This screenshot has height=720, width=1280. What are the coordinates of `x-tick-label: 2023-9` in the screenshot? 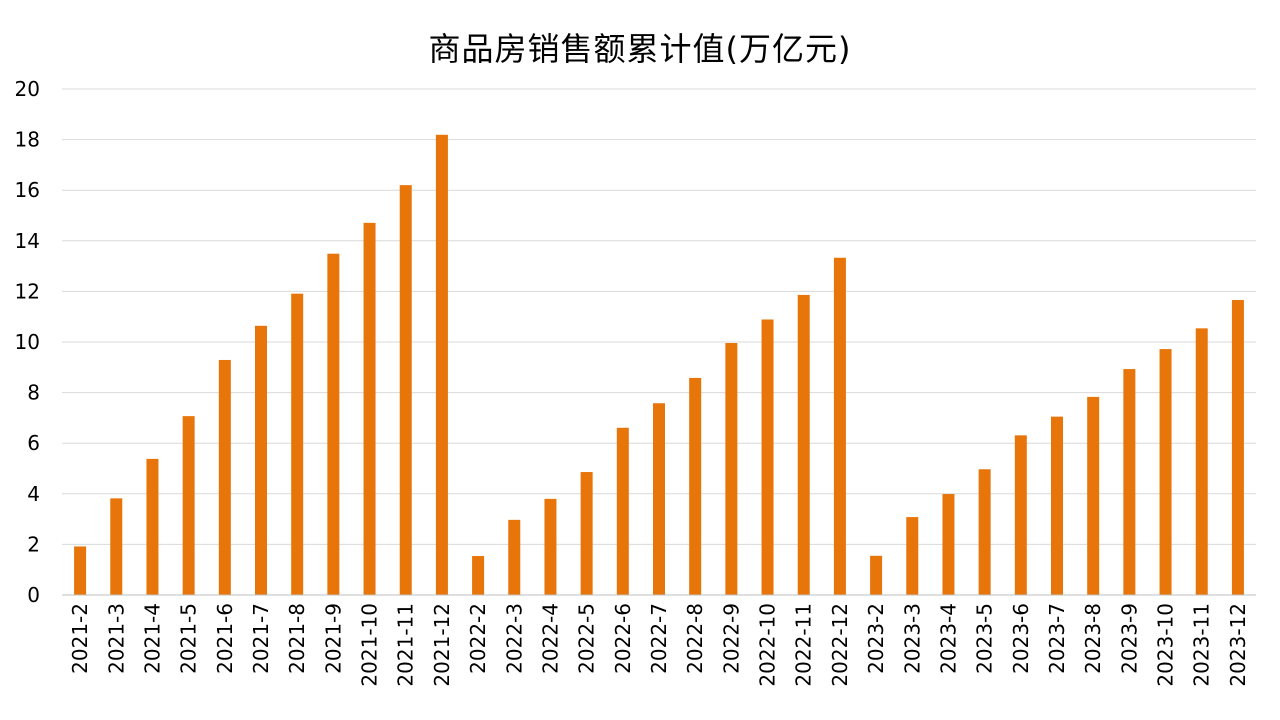 It's located at (1129, 638).